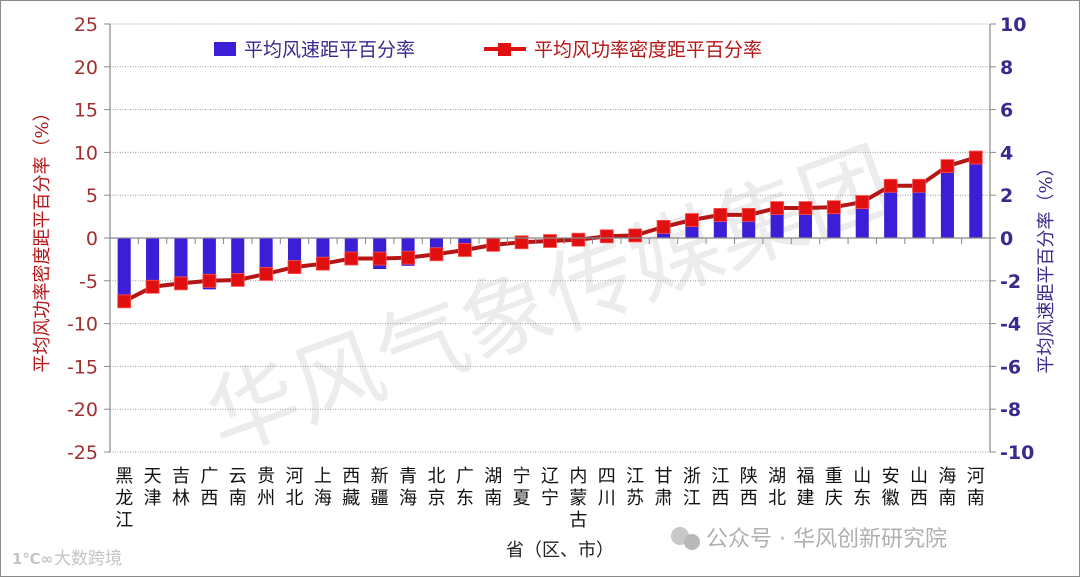 The image size is (1080, 577). What do you see at coordinates (153, 476) in the screenshot?
I see `x-category-label: 天` at bounding box center [153, 476].